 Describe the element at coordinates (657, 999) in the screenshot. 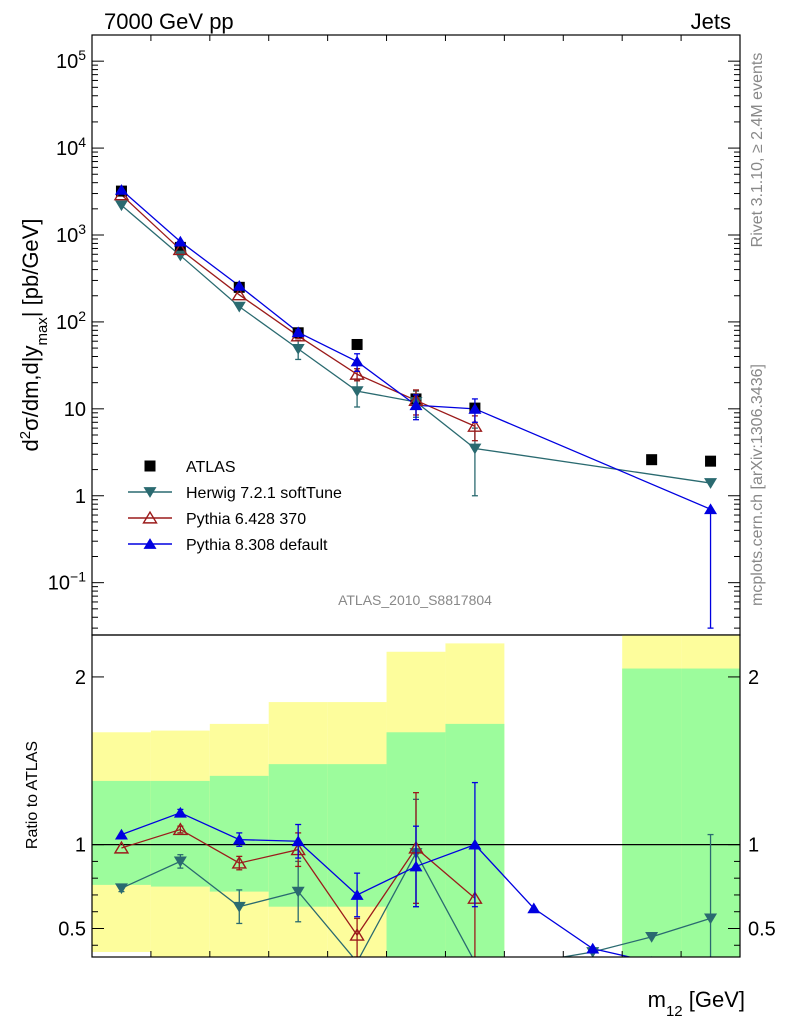

I see `xlabel-base: m` at that location.